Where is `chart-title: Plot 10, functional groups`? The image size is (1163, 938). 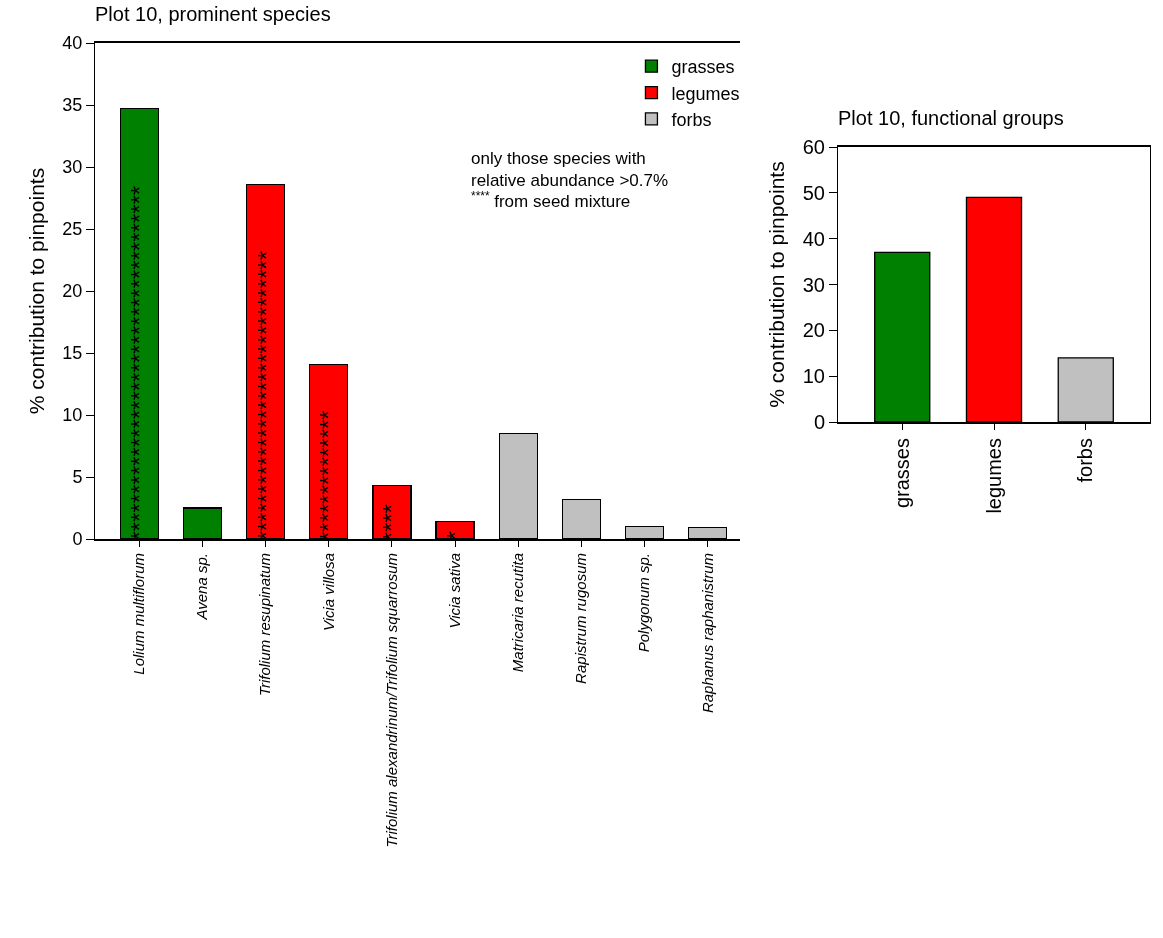 chart-title: Plot 10, functional groups is located at coordinates (951, 118).